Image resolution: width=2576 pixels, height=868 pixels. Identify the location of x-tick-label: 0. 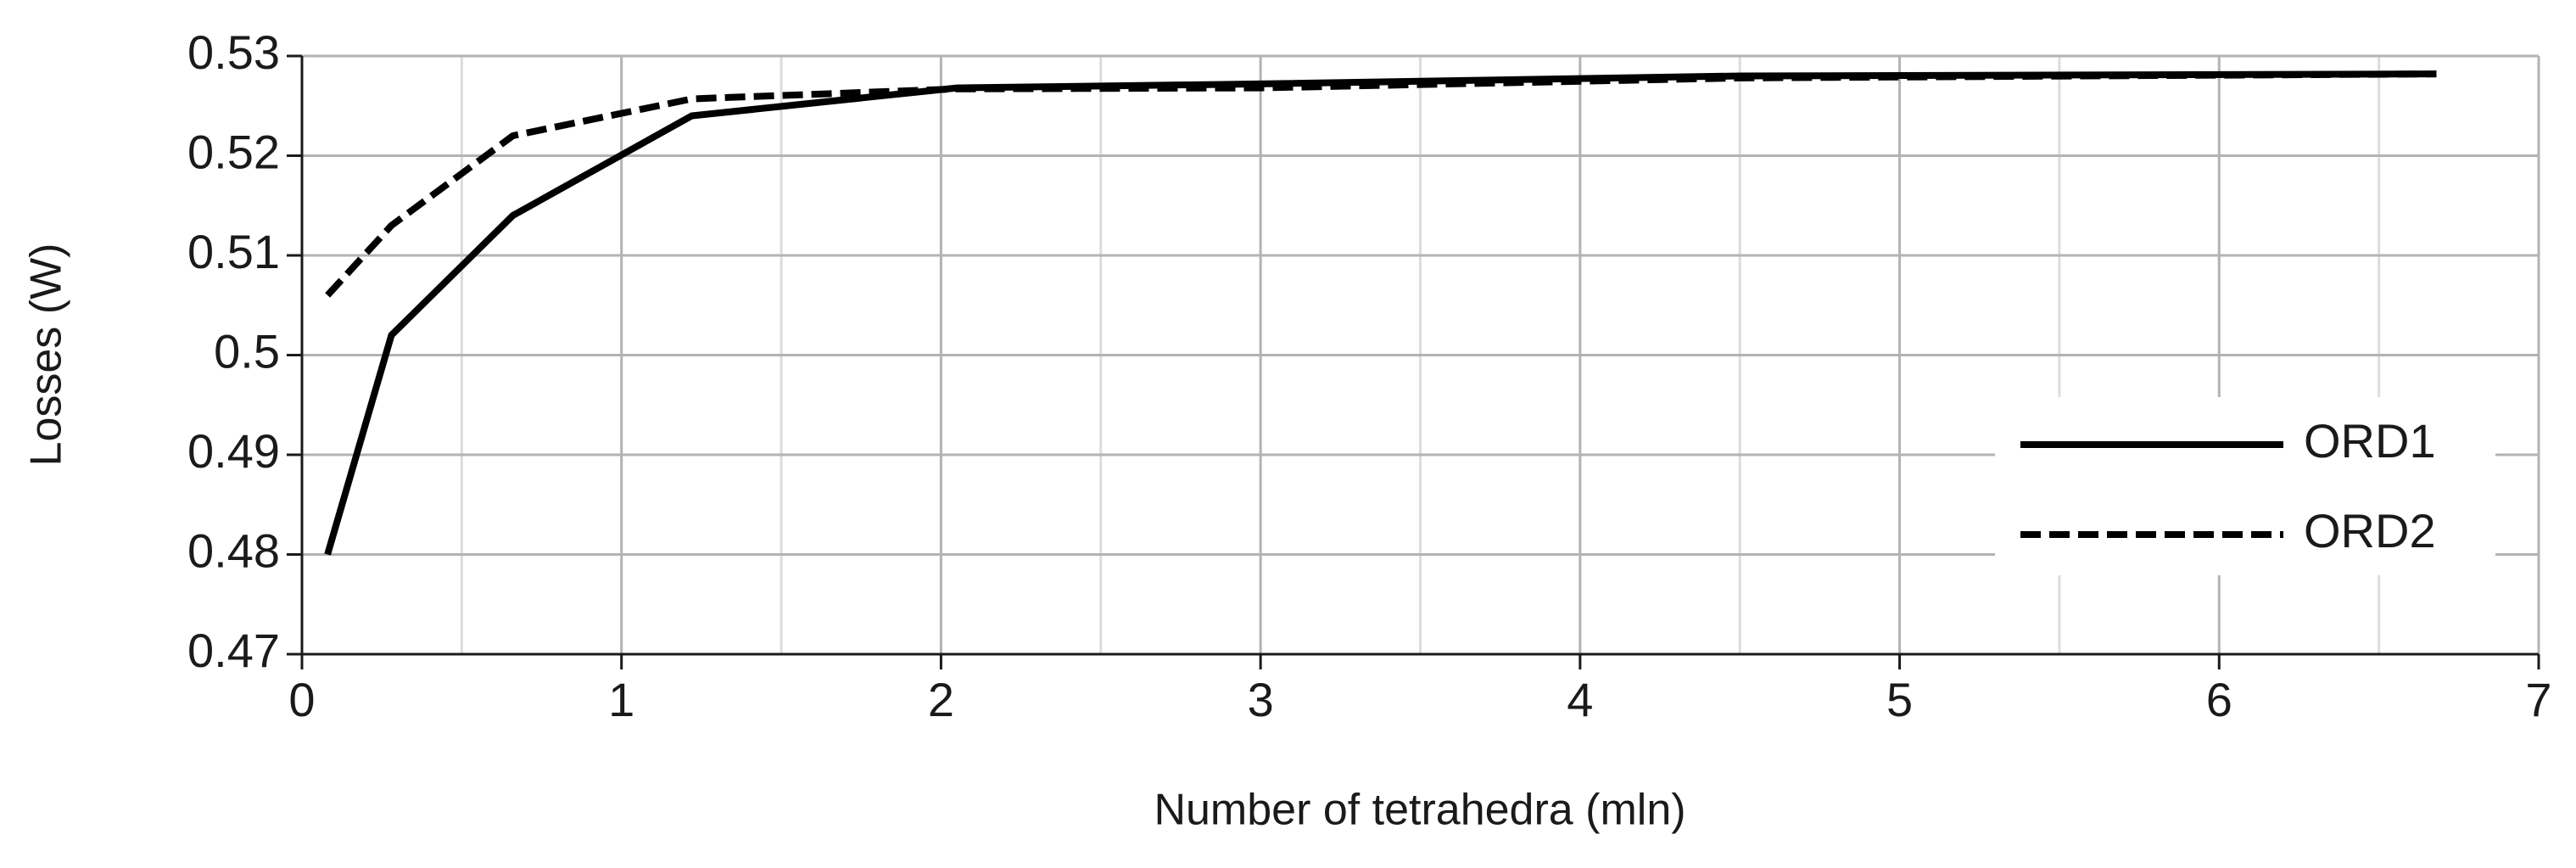
(301, 700).